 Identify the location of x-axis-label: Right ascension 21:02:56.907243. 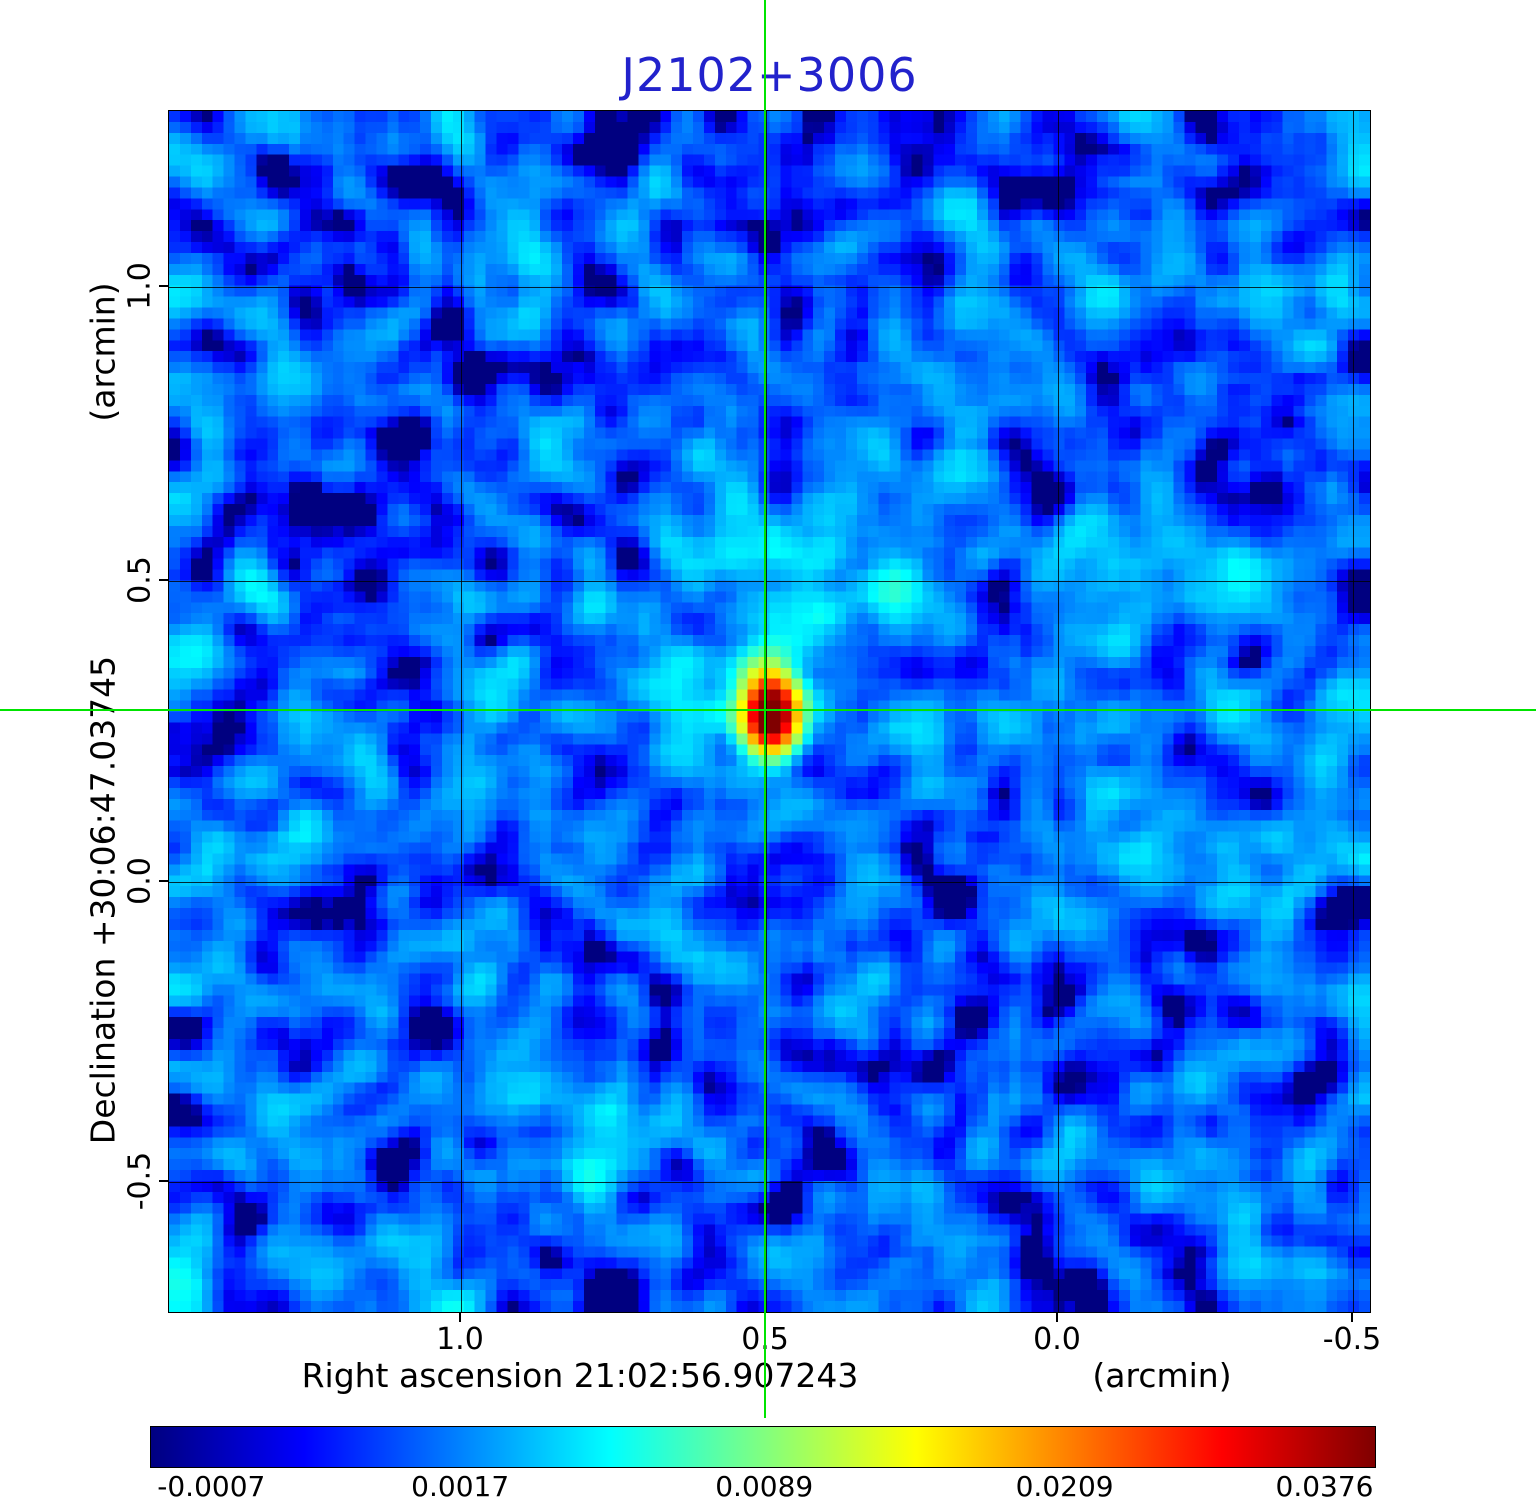
(580, 1375).